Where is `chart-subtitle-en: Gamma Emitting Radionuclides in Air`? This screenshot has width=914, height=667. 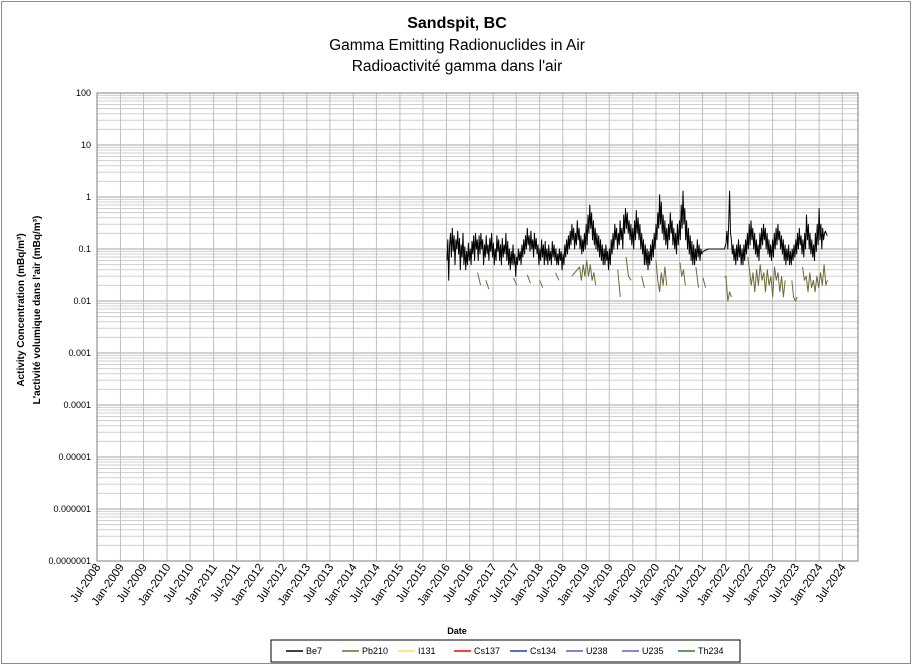 chart-subtitle-en: Gamma Emitting Radionuclides in Air is located at coordinates (457, 45).